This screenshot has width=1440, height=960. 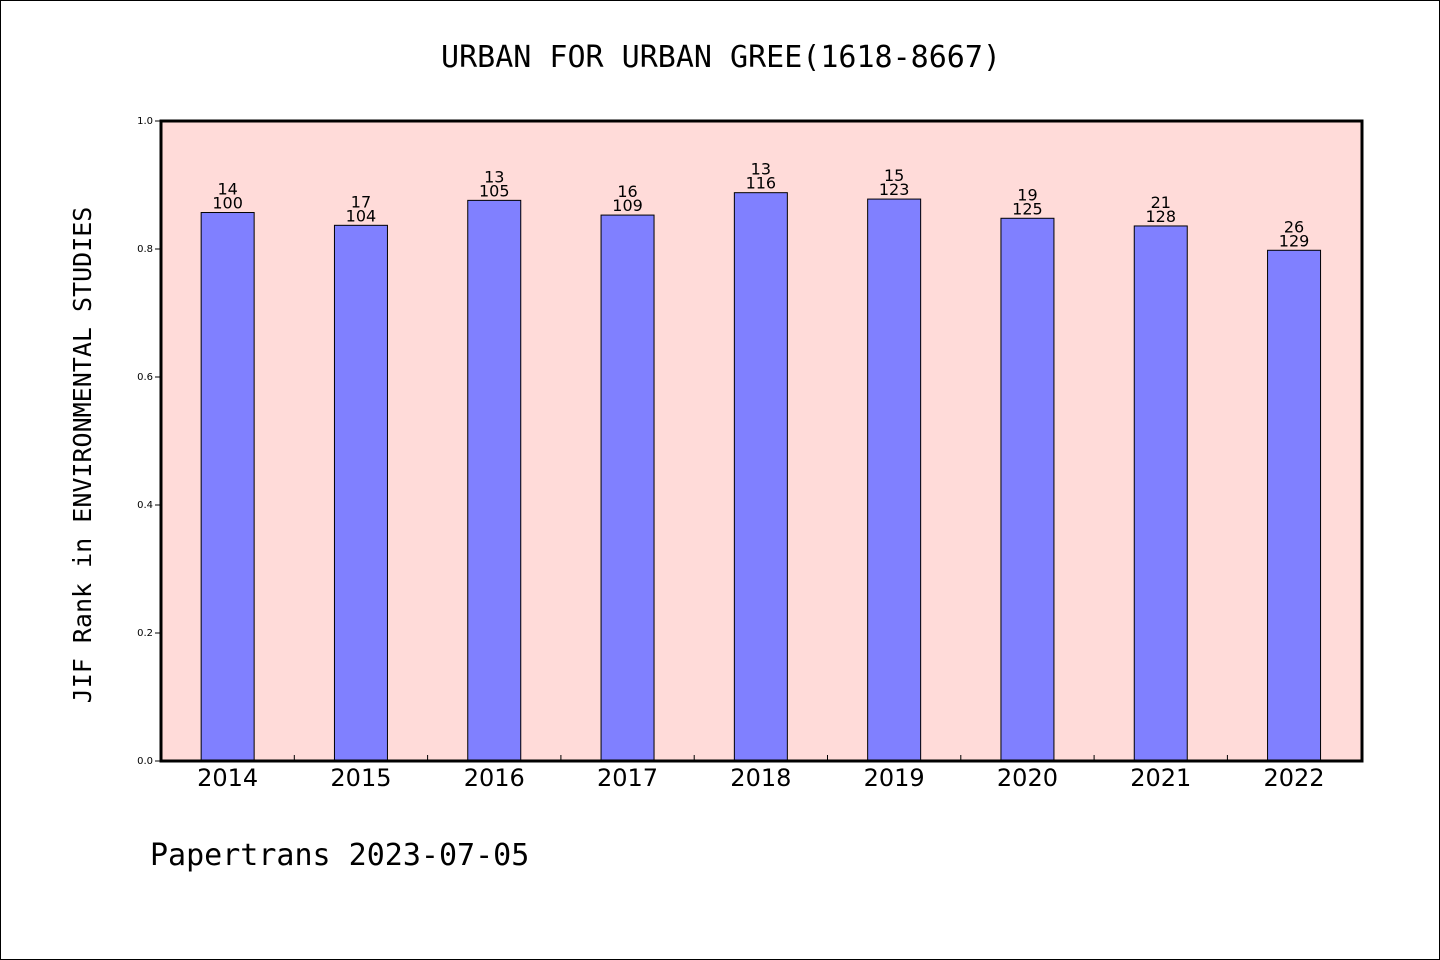 I want to click on x-tick-label: 2017, so click(x=627, y=778).